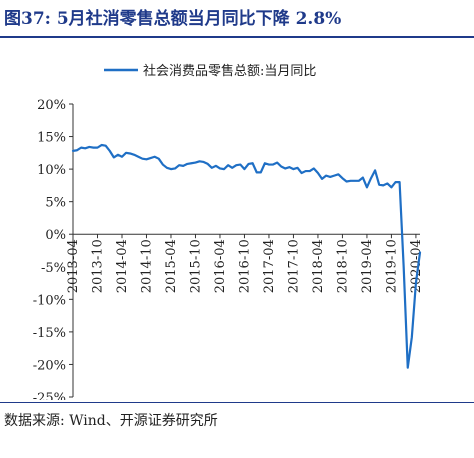  I want to click on x-tick-label: 2017-04, so click(269, 266).